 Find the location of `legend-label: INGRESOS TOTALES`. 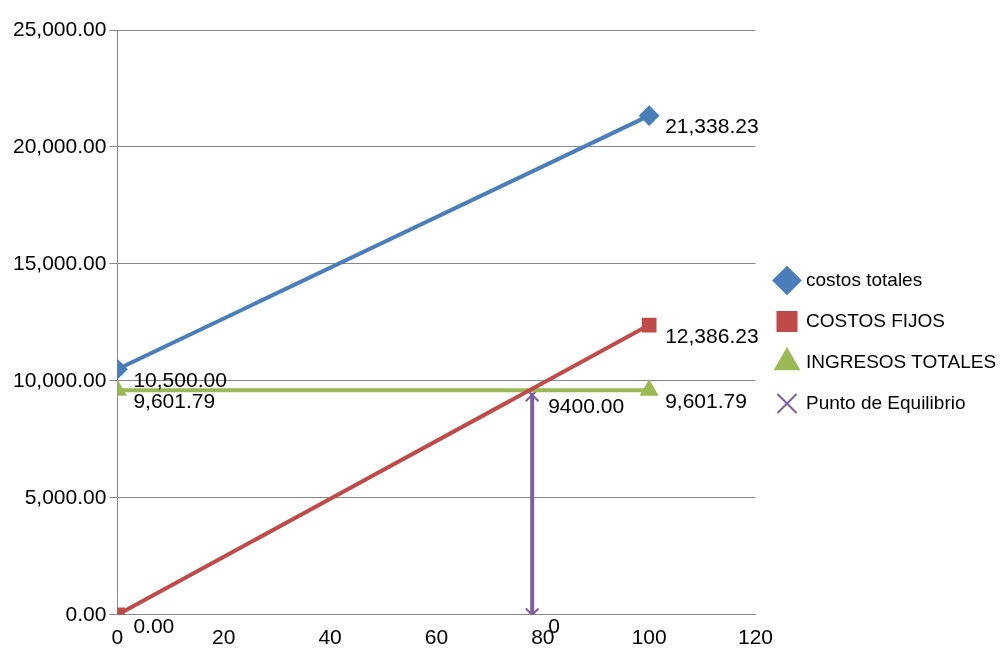

legend-label: INGRESOS TOTALES is located at coordinates (901, 361).